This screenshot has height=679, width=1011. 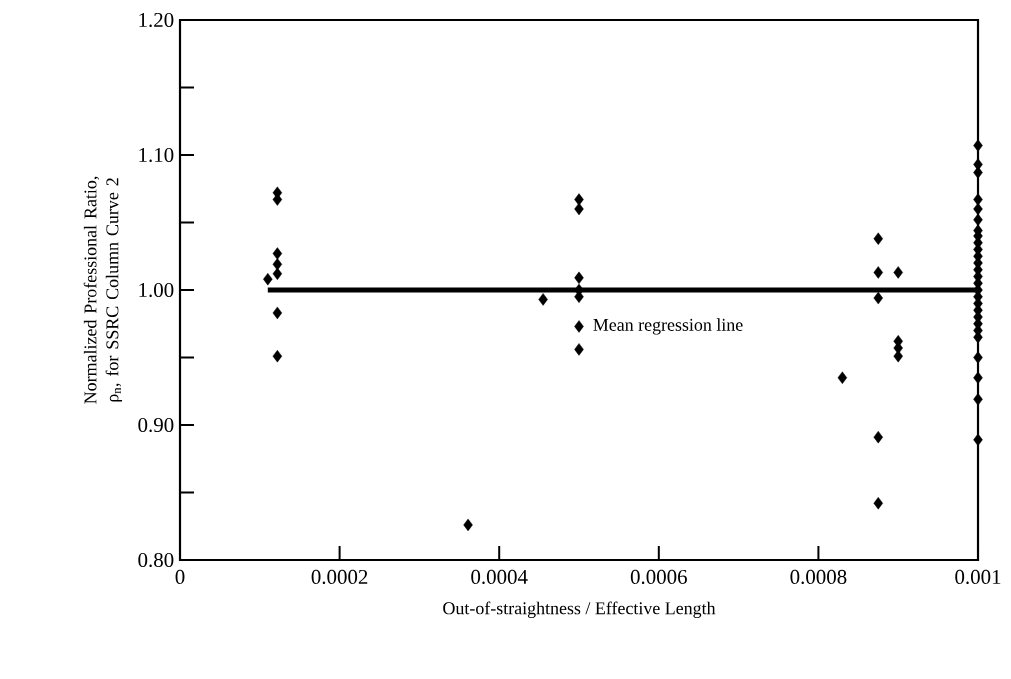 What do you see at coordinates (658, 577) in the screenshot?
I see `x-tick-label: 0.0006` at bounding box center [658, 577].